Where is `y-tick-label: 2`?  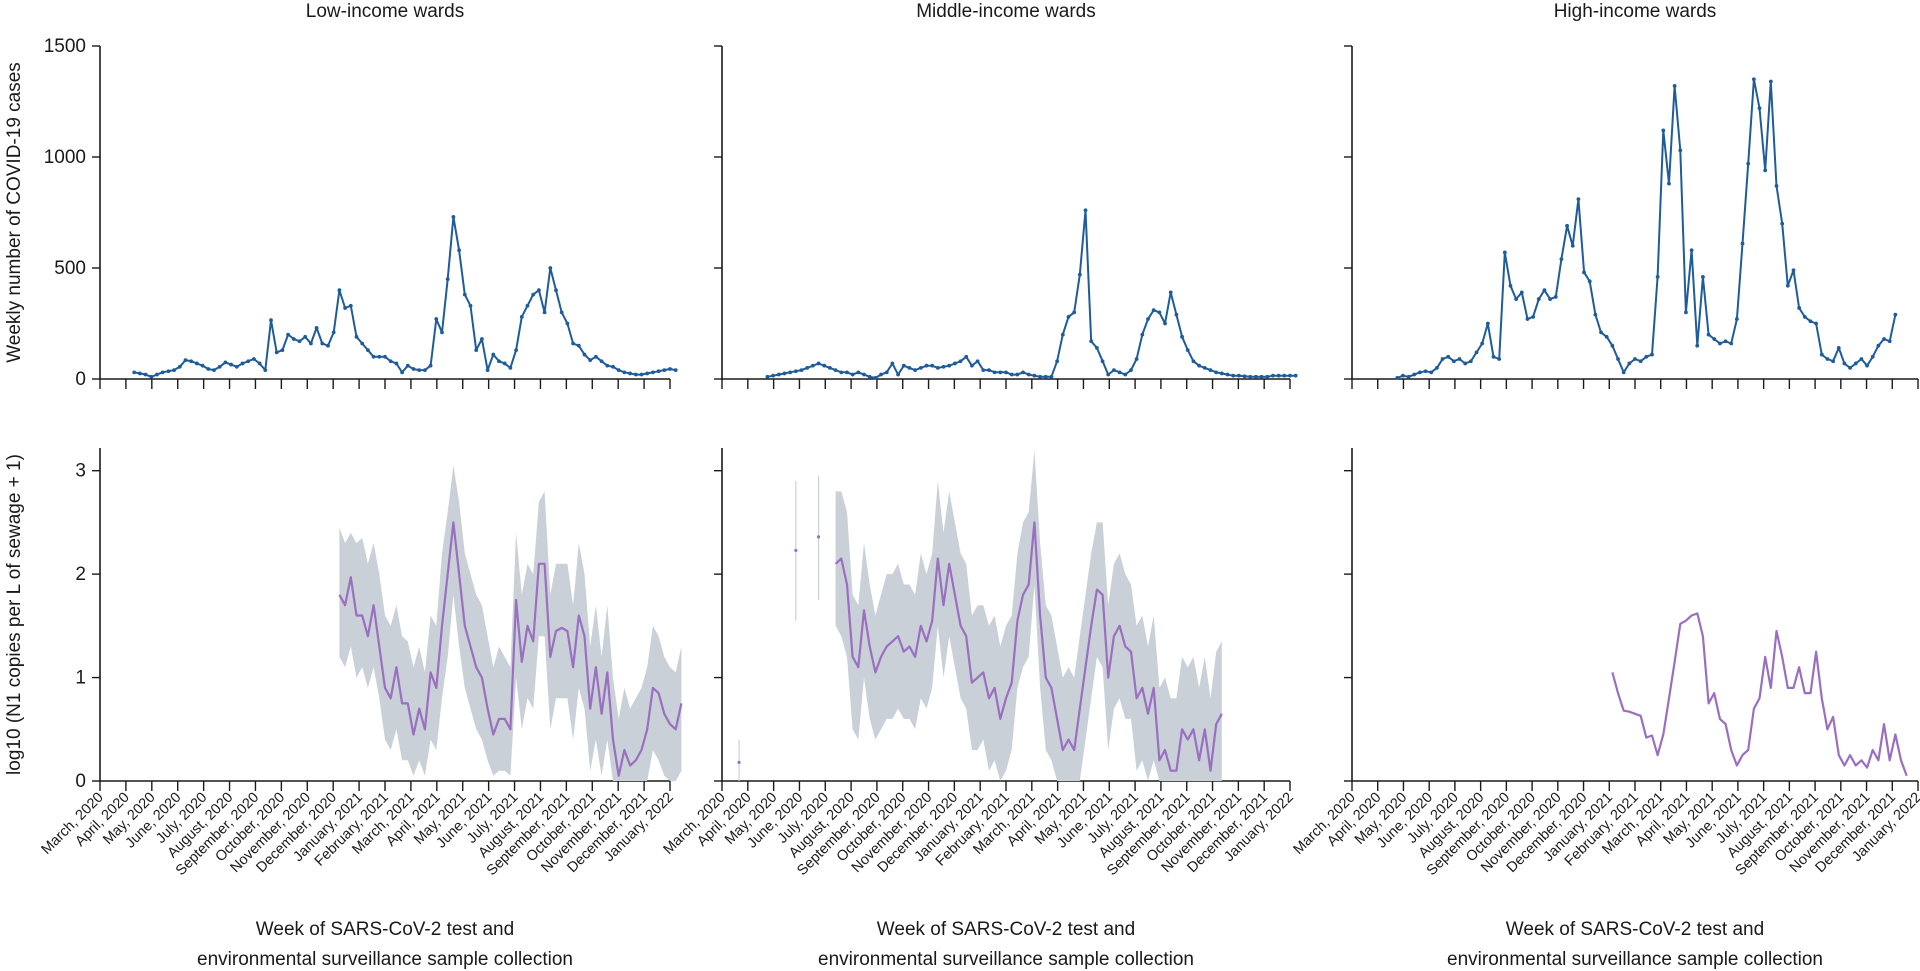 y-tick-label: 2 is located at coordinates (80, 574).